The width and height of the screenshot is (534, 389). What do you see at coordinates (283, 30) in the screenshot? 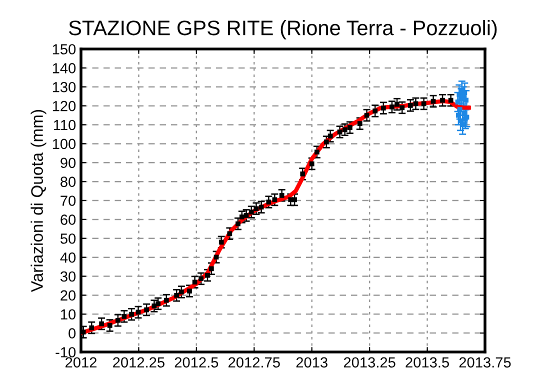
I see `chart-title: STAZIONE GPS RITE (Rione Terra - Pozzuoli)` at bounding box center [283, 30].